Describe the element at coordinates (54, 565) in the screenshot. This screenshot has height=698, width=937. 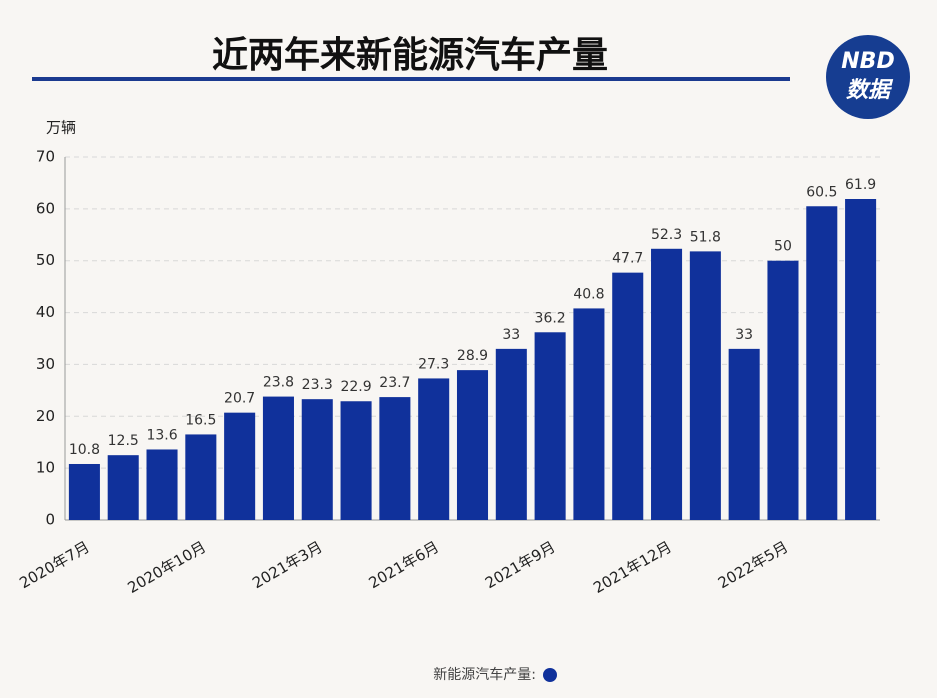
I see `x-tick-label: 2020年7月` at that location.